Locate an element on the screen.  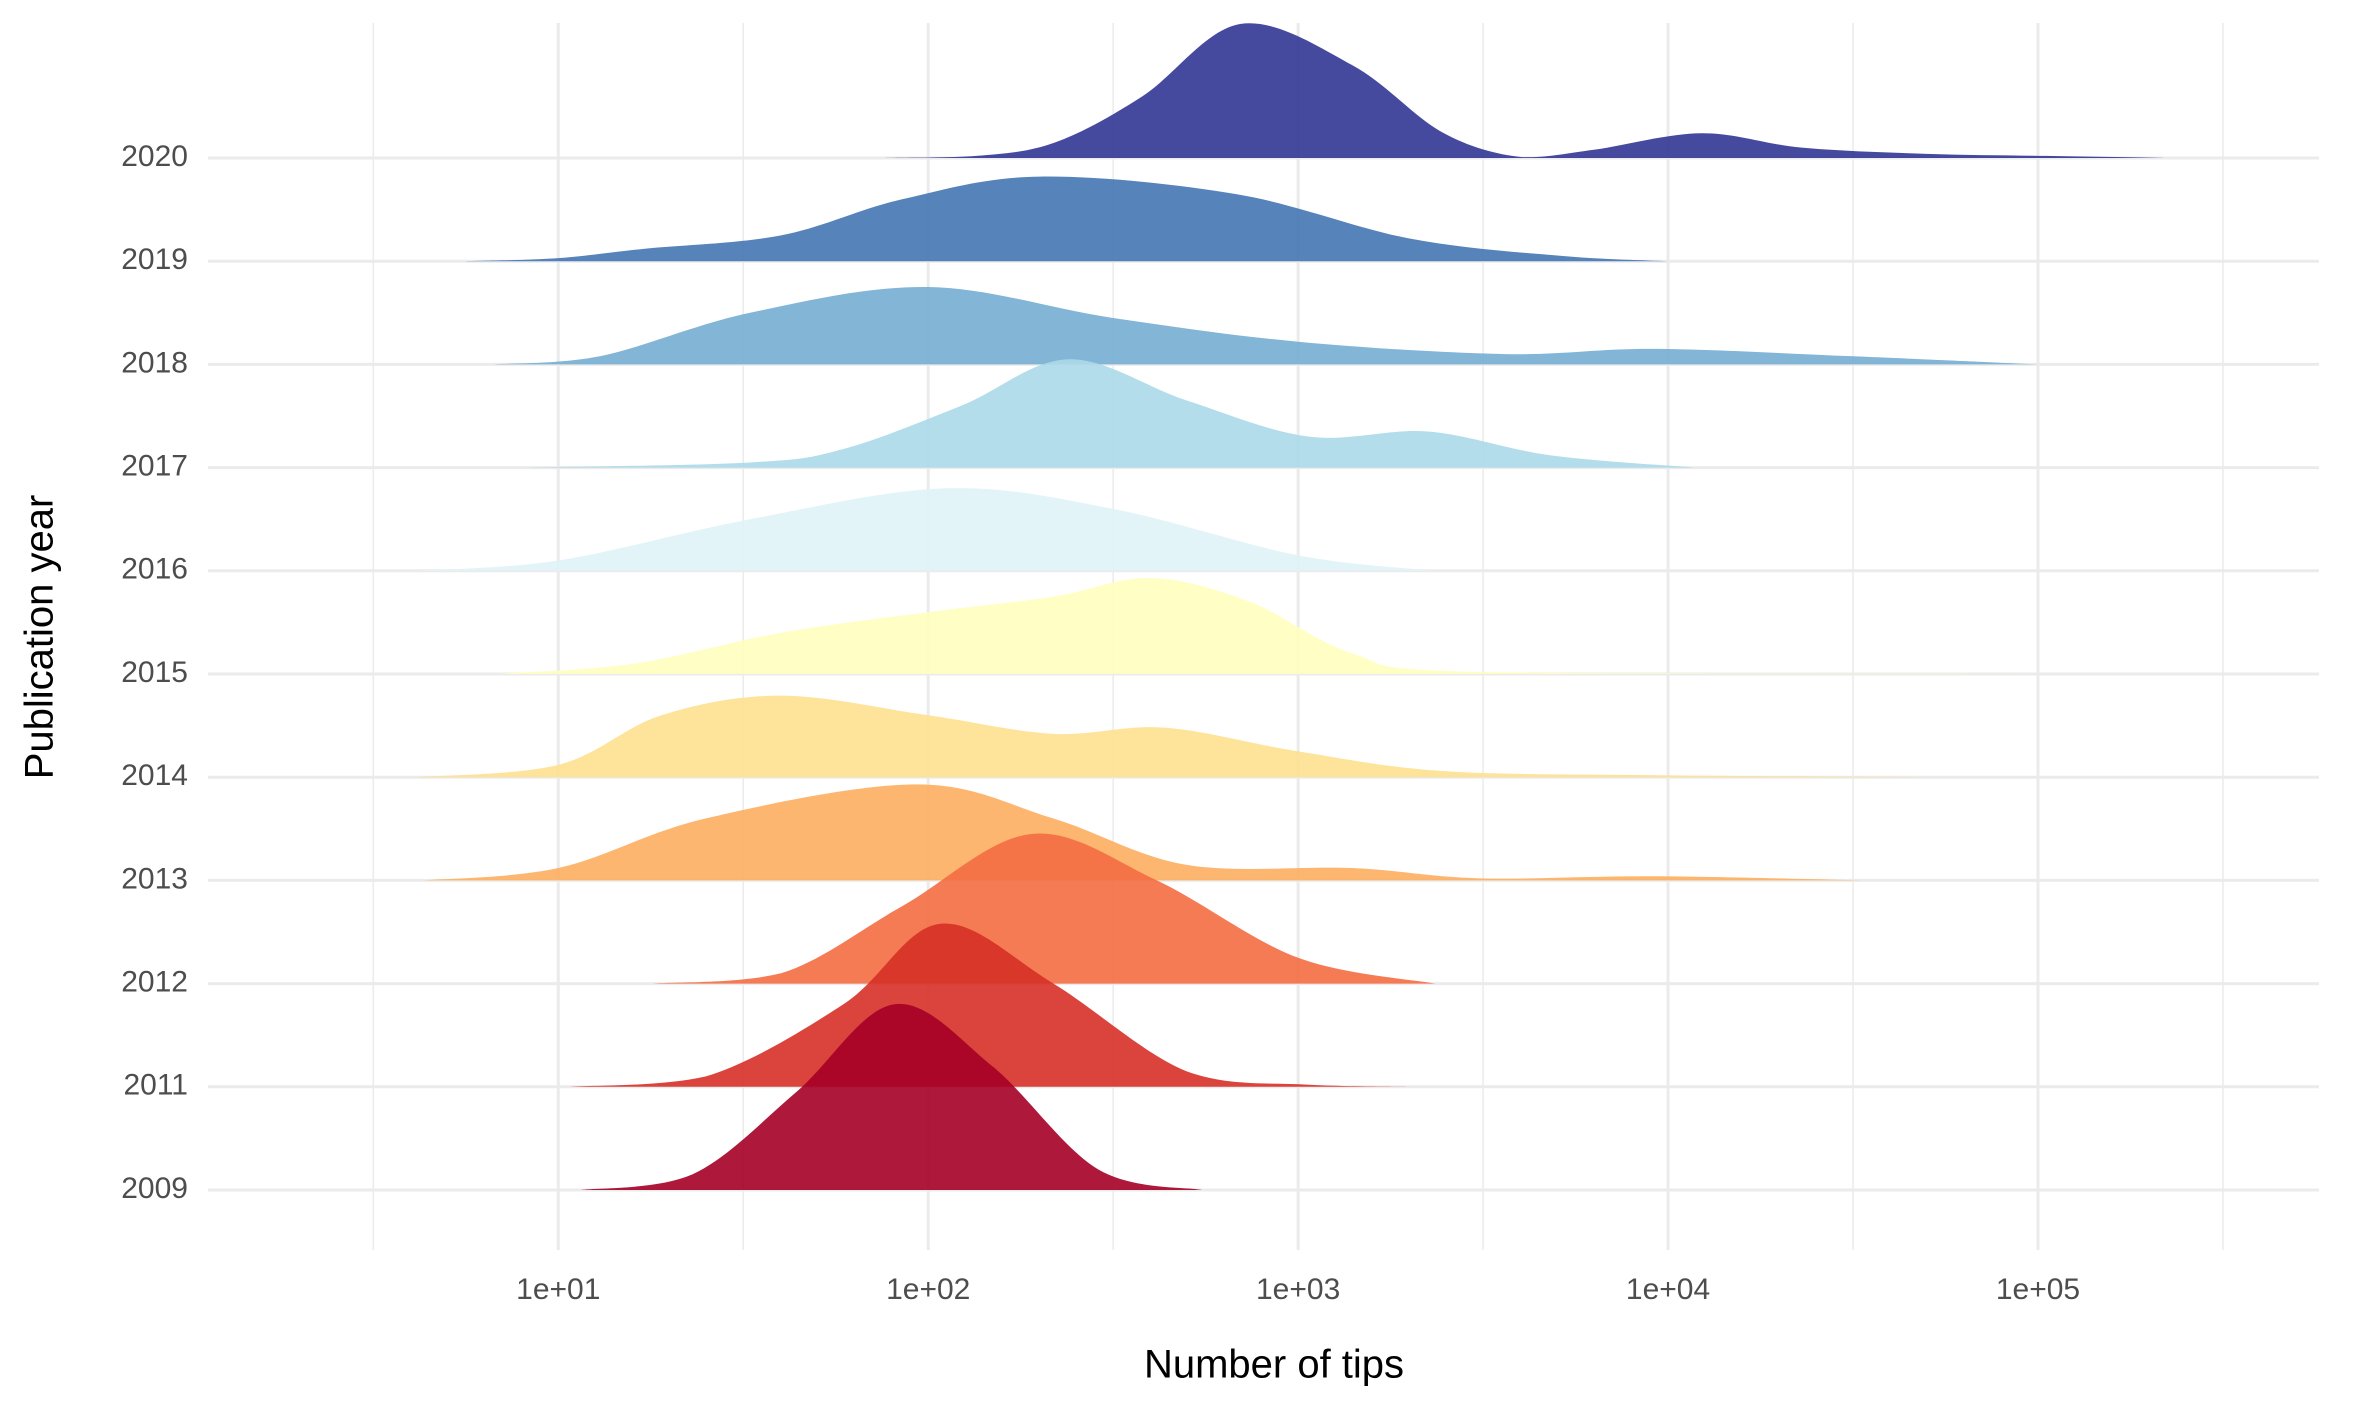
y-tick-label: 2017 is located at coordinates (154, 466).